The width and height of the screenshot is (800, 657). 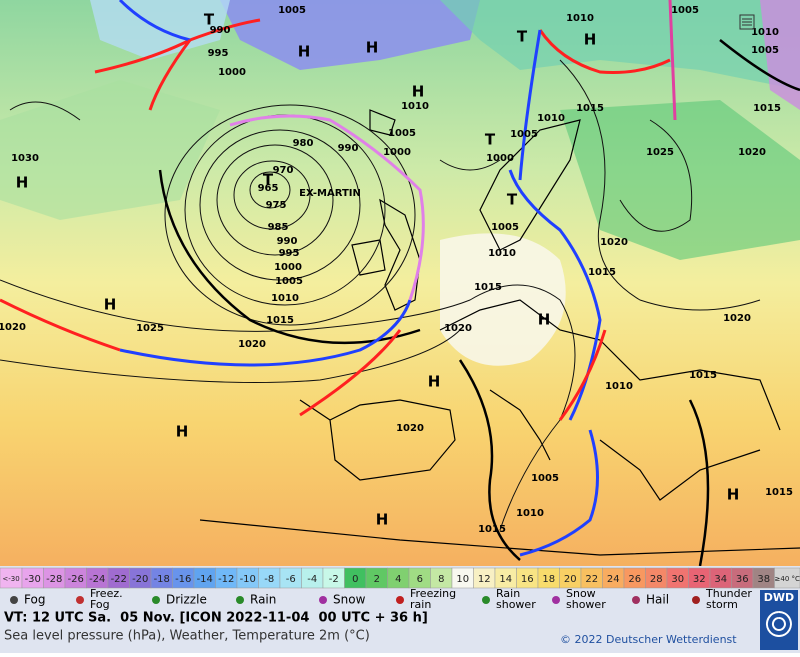 I want to click on scale-label: 14, so click(x=505, y=579).